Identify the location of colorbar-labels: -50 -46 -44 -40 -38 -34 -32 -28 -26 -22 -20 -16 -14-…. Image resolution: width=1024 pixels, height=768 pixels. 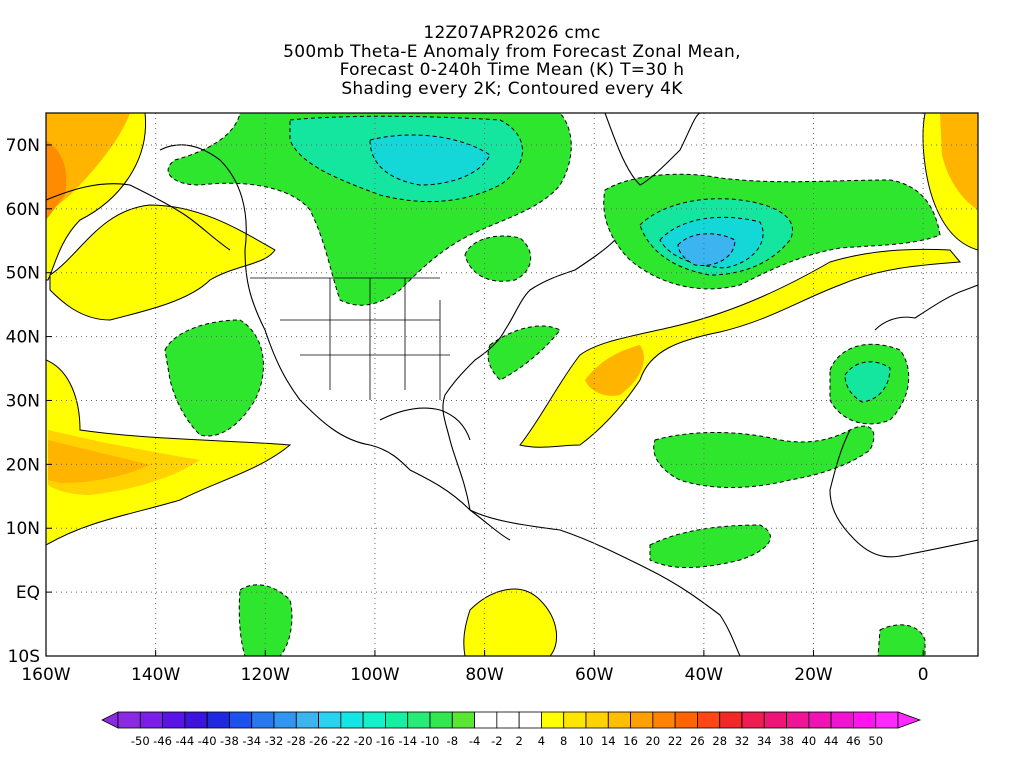
(507, 741).